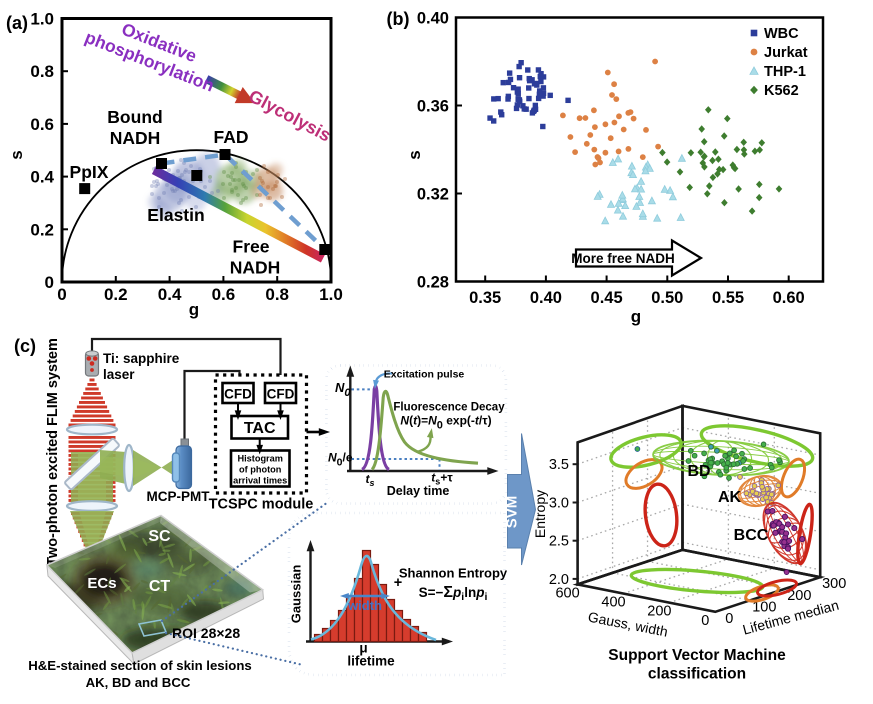  What do you see at coordinates (559, 465) in the screenshot?
I see `svg-text: 3.5` at bounding box center [559, 465].